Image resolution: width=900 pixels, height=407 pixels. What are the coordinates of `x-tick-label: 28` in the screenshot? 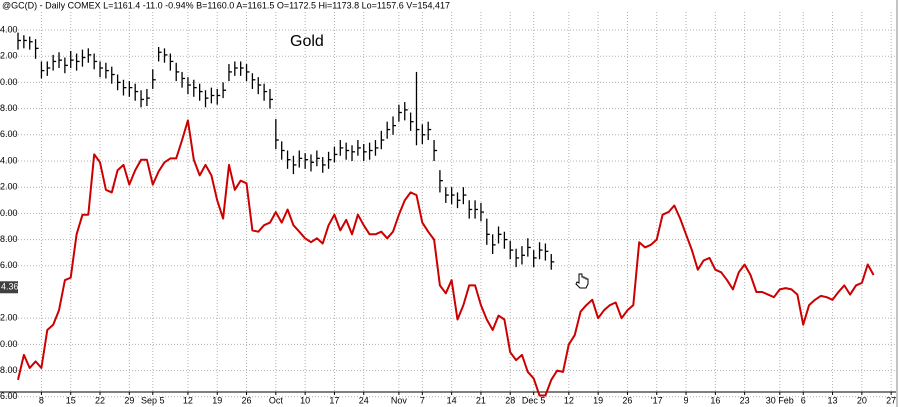 It's located at (510, 400).